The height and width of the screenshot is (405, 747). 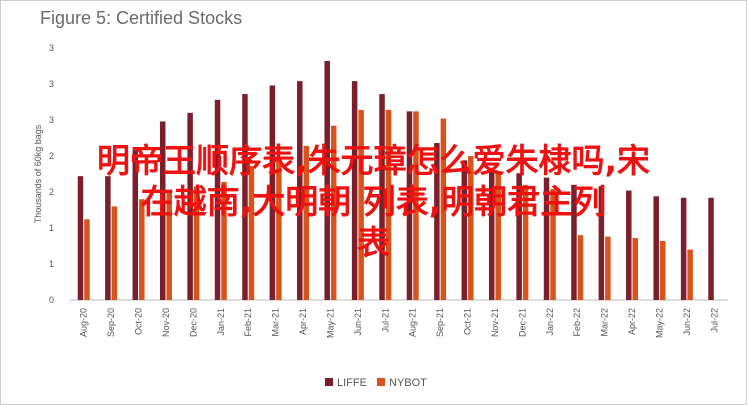 I want to click on overlay-line-3: 表, so click(x=373, y=242).